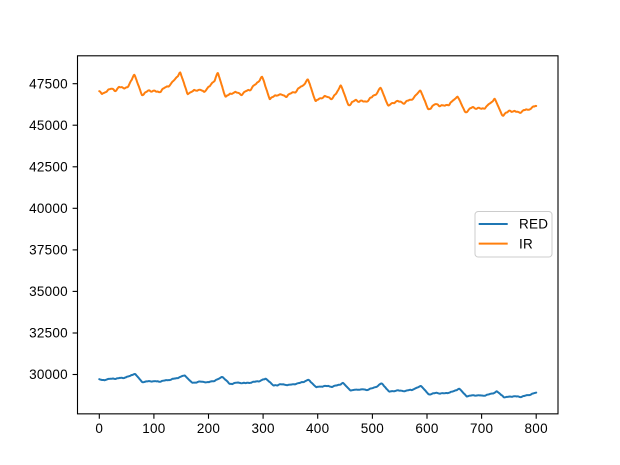 This screenshot has width=620, height=465. I want to click on svg-text: 500, so click(372, 428).